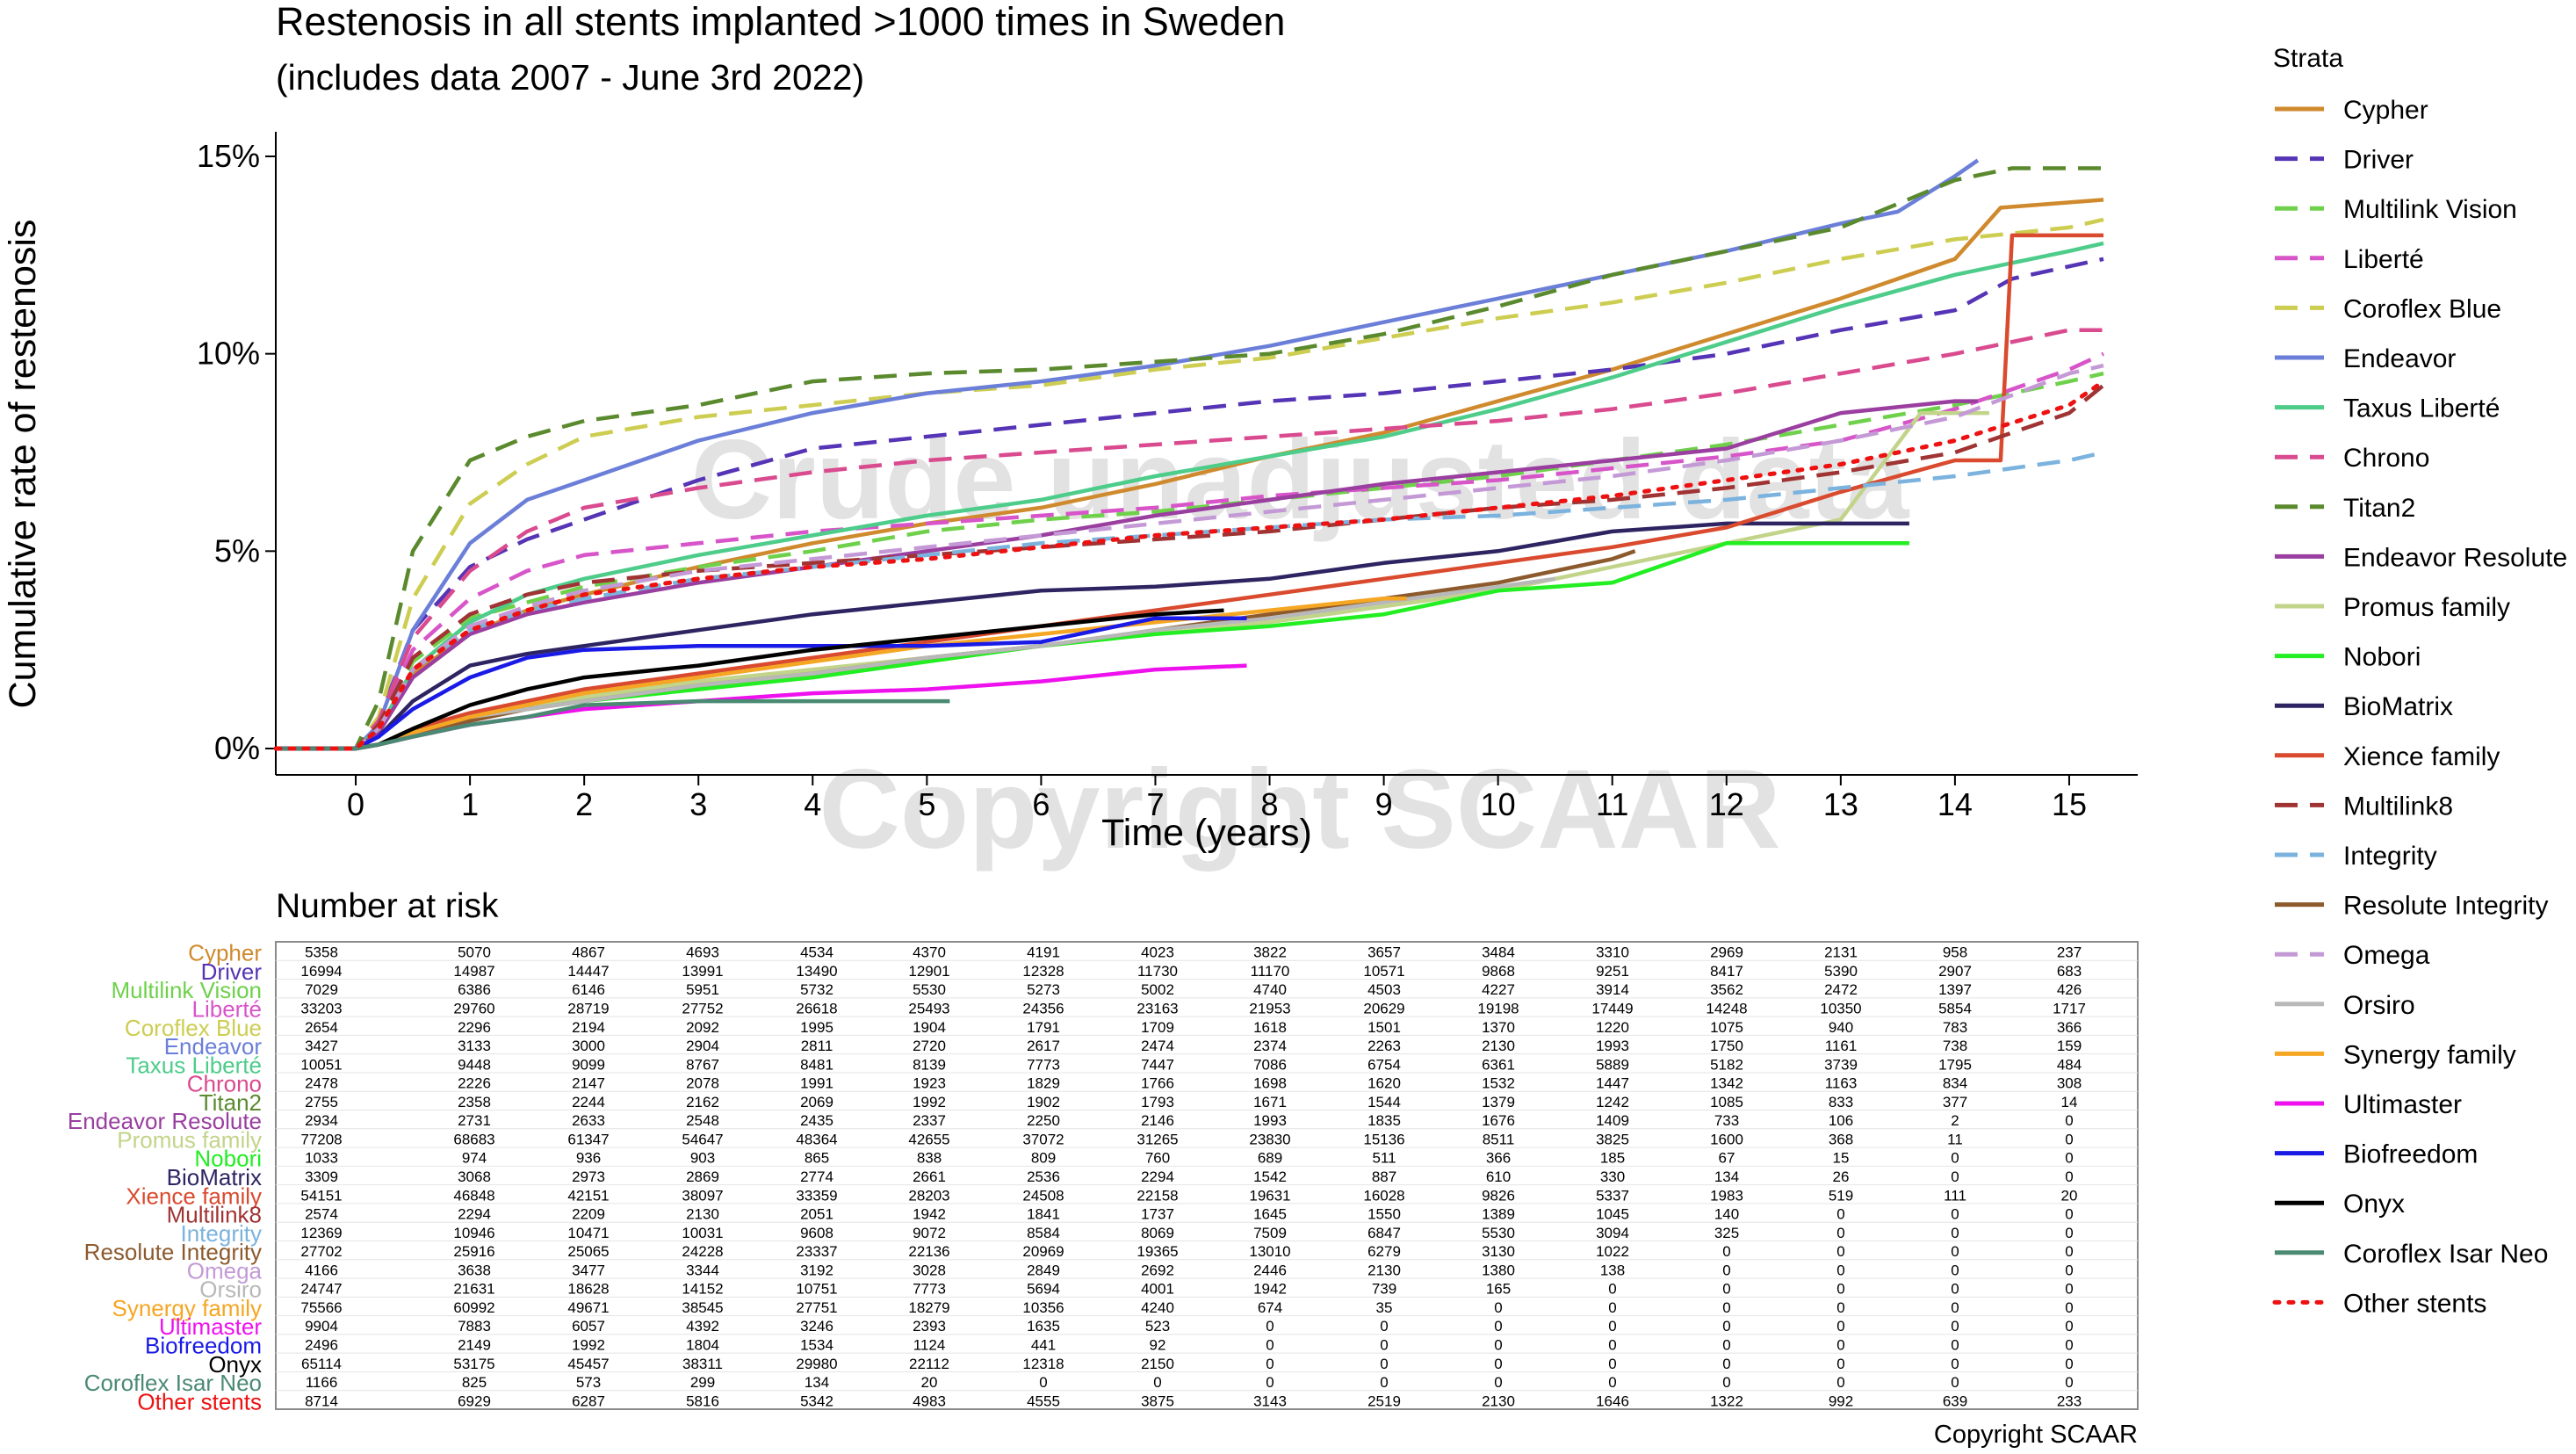  Describe the element at coordinates (1157, 1046) in the screenshot. I see `risk-cell: 2474` at that location.